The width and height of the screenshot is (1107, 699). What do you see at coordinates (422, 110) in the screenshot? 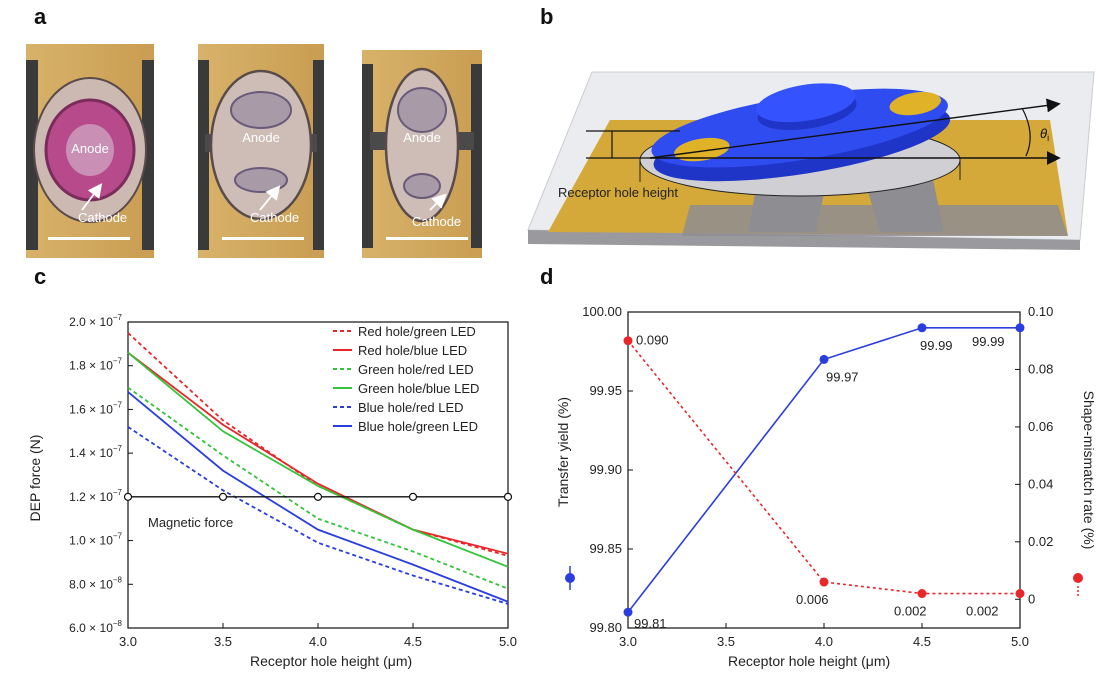
I see `micrograph-3-anode-top` at bounding box center [422, 110].